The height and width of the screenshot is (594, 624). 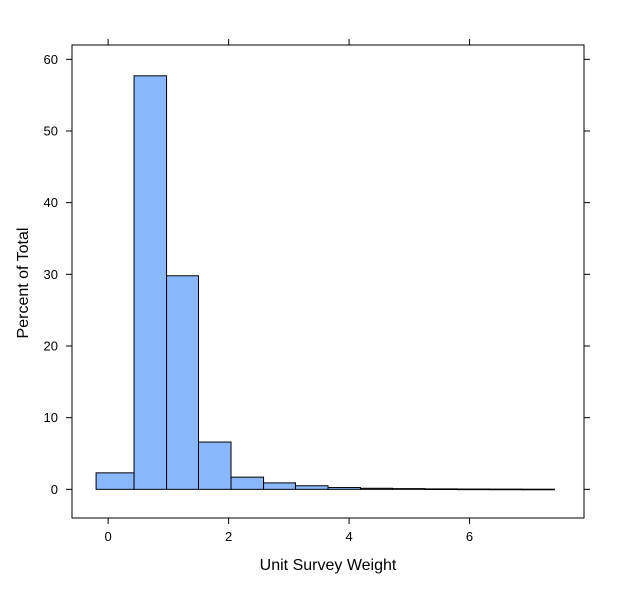 I want to click on y-tick-label-10: 10, so click(x=51, y=417).